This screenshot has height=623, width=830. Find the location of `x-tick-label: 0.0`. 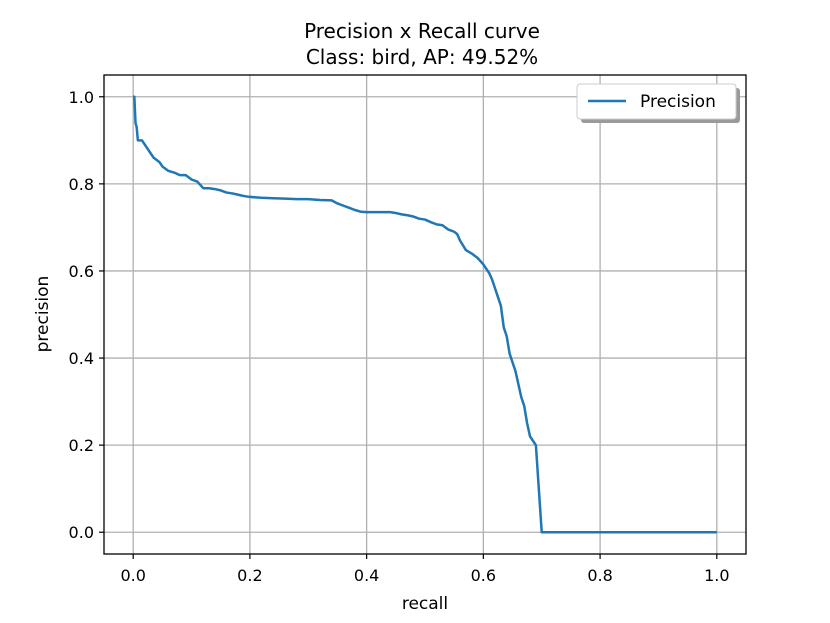

x-tick-label: 0.0 is located at coordinates (132, 575).